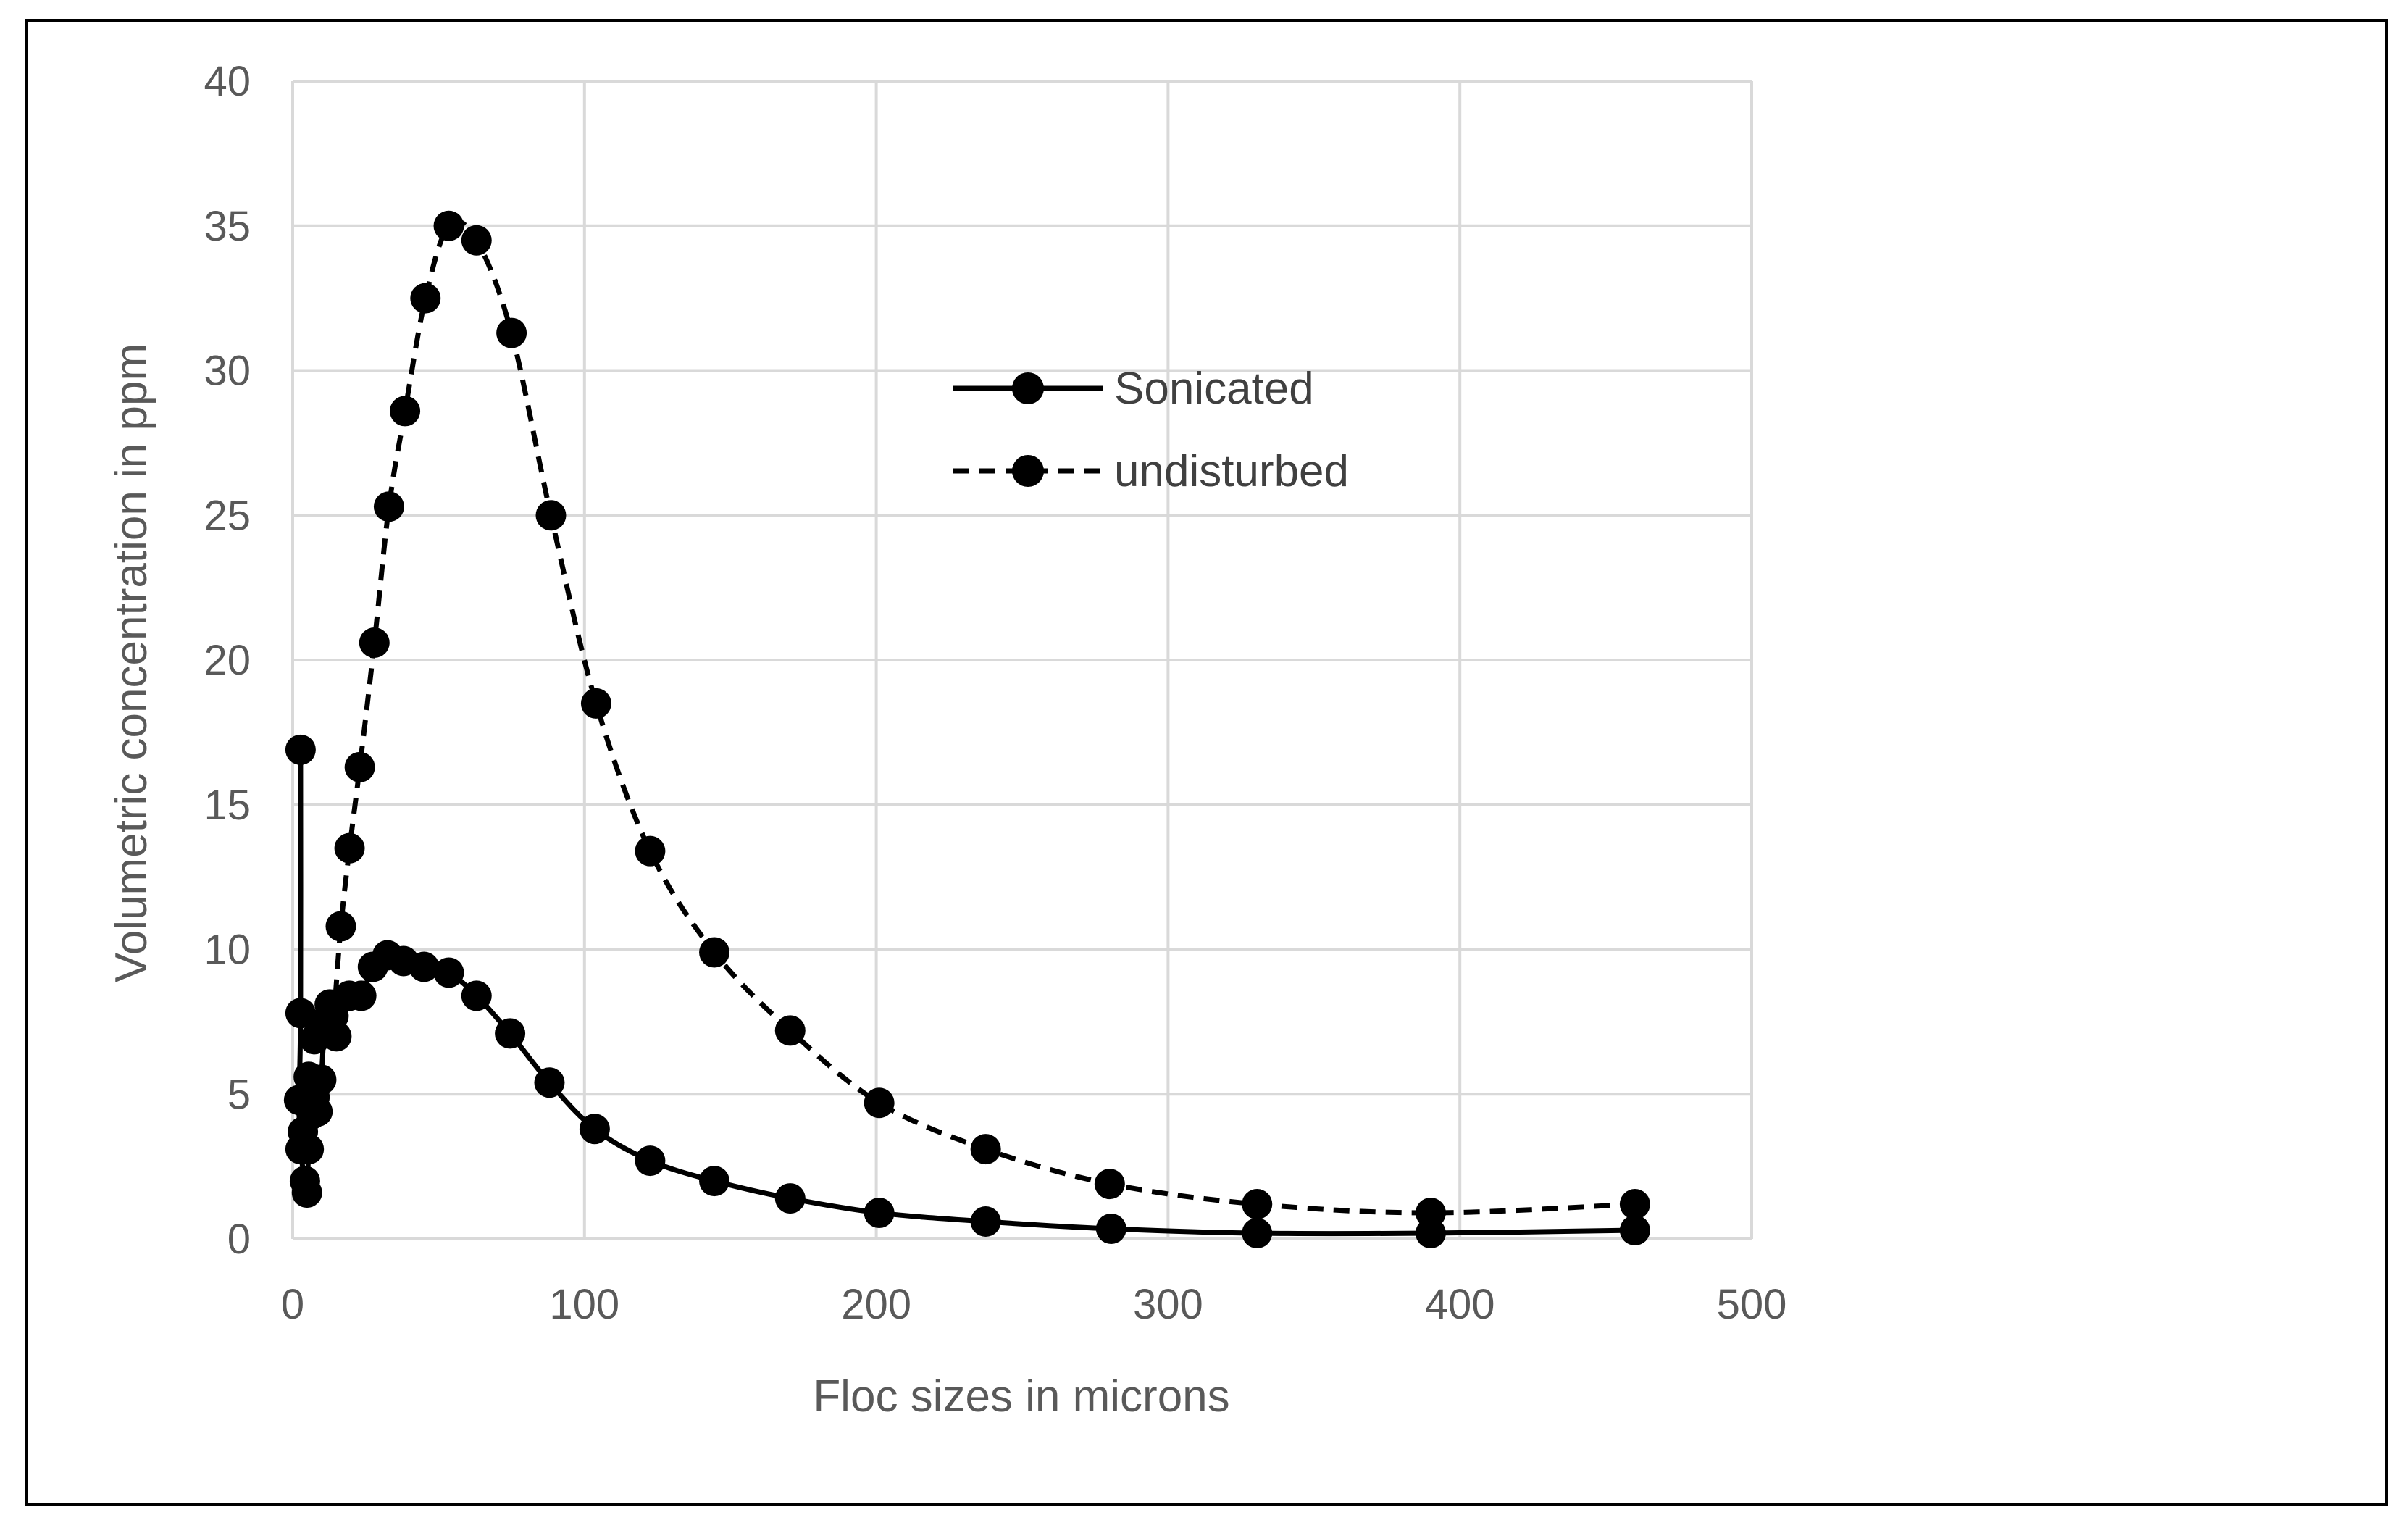 Image resolution: width=2408 pixels, height=1528 pixels. Describe the element at coordinates (228, 805) in the screenshot. I see `y-tick-label: 15` at that location.